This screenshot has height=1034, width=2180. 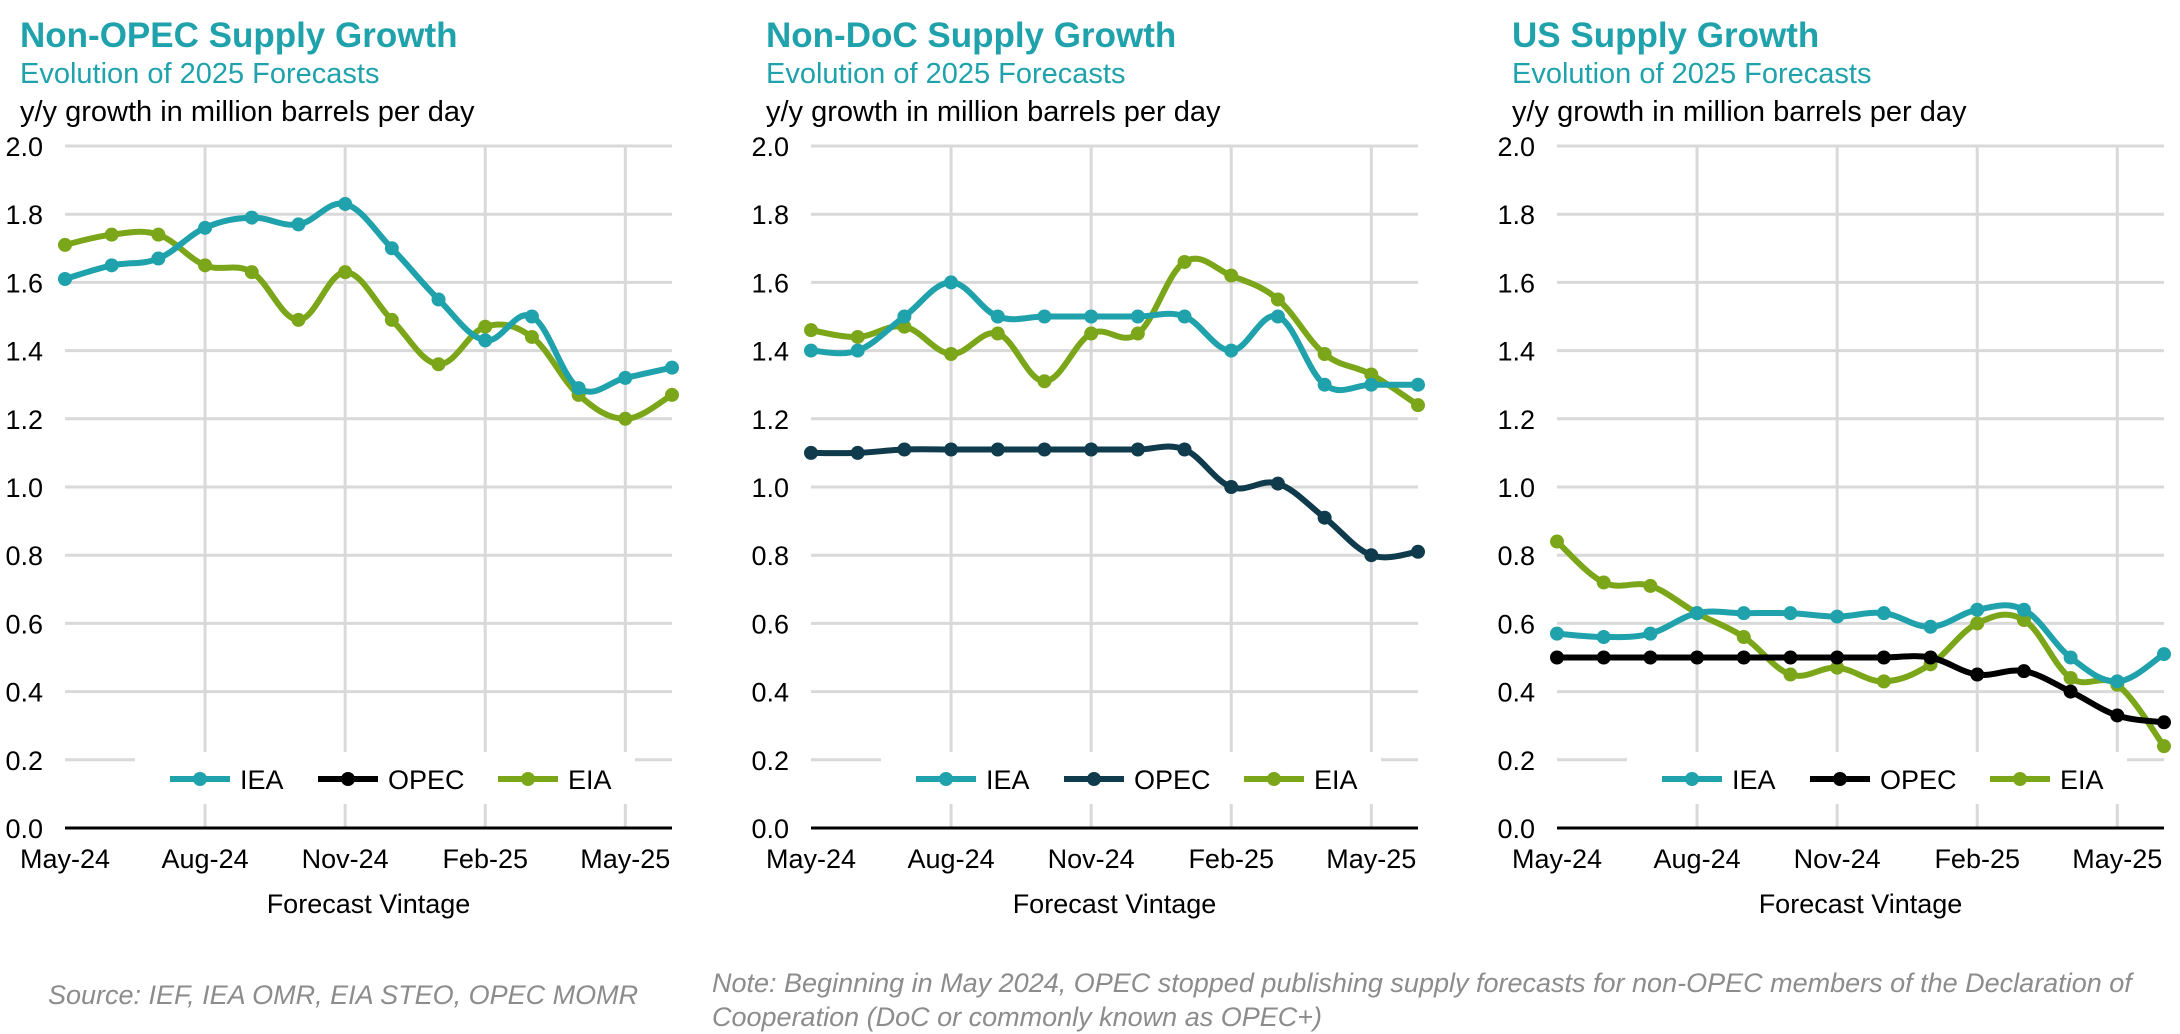 I want to click on series-iea, so click(x=368, y=296).